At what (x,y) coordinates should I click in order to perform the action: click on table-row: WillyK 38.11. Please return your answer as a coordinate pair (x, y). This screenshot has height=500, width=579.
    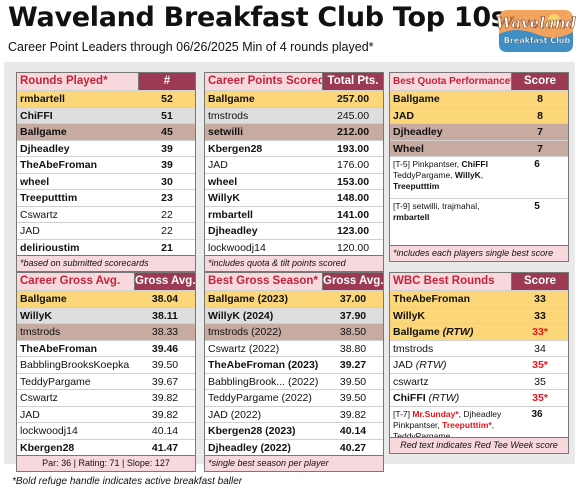
    Looking at the image, I should click on (106, 314).